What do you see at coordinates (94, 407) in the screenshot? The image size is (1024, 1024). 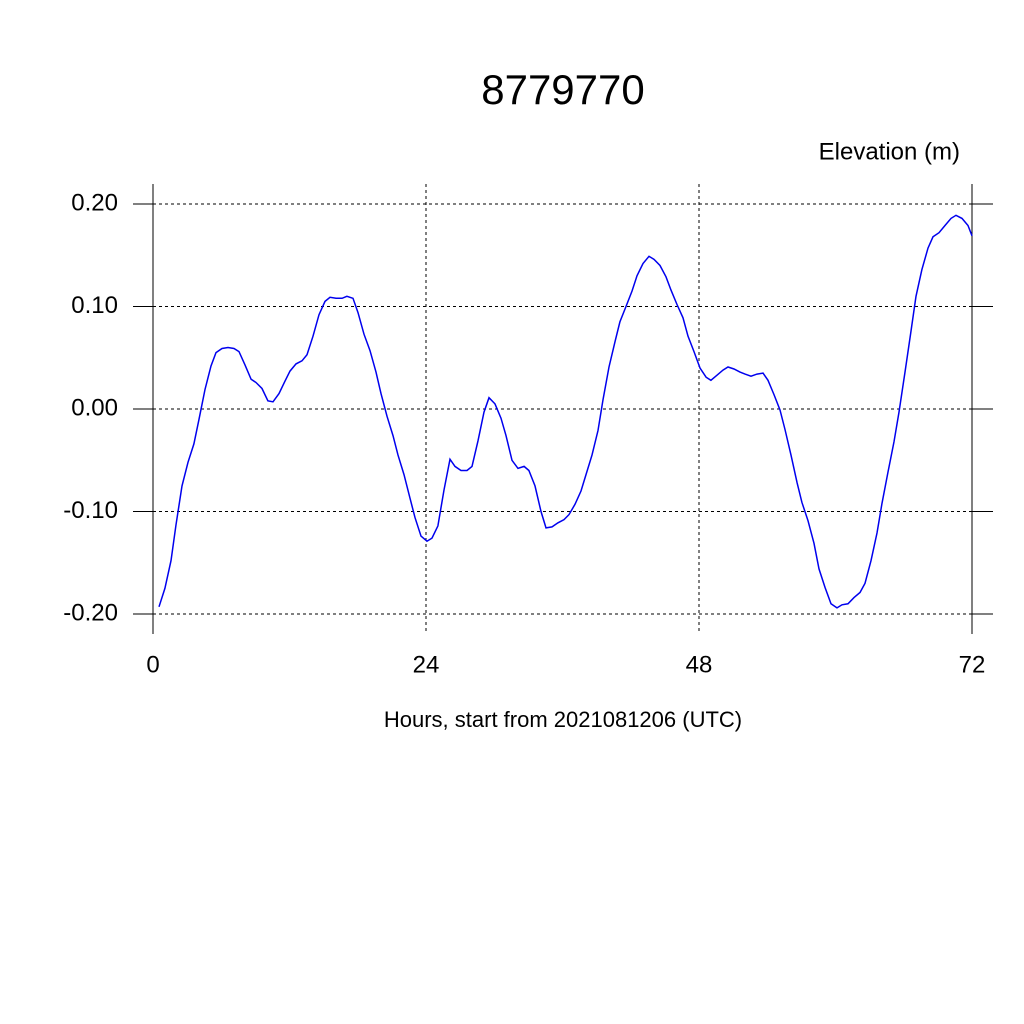 I see `y-tick-label: 0.00` at bounding box center [94, 407].